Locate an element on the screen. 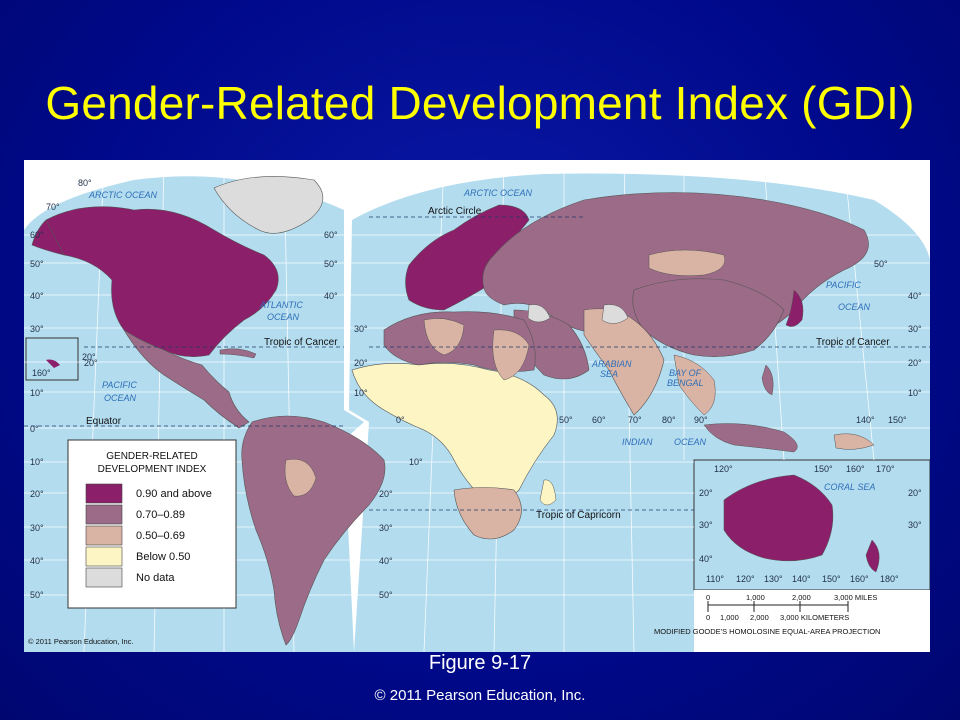  svg-text: 90° is located at coordinates (701, 420).